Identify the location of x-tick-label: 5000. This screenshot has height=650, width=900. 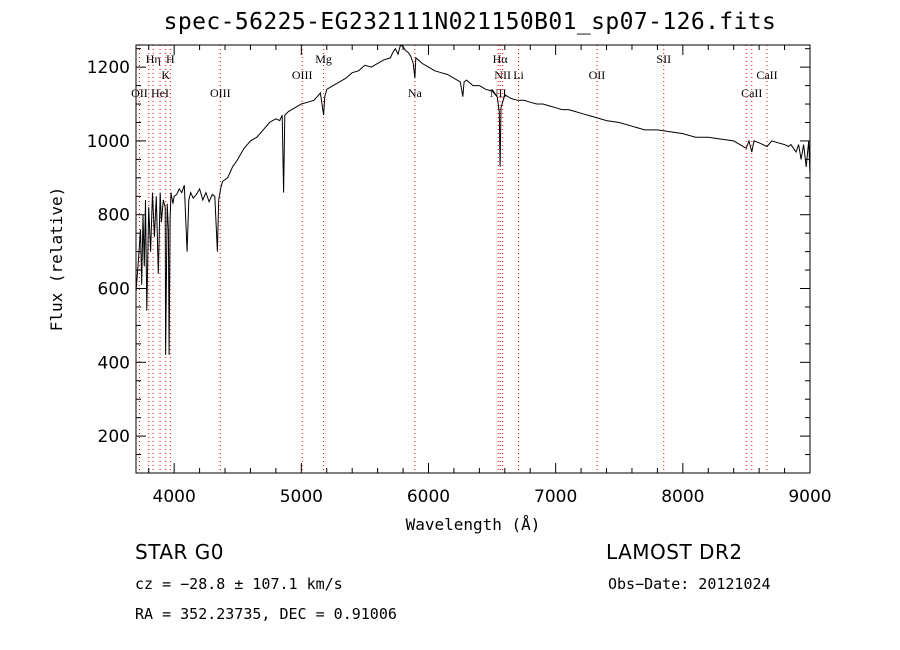
(301, 497).